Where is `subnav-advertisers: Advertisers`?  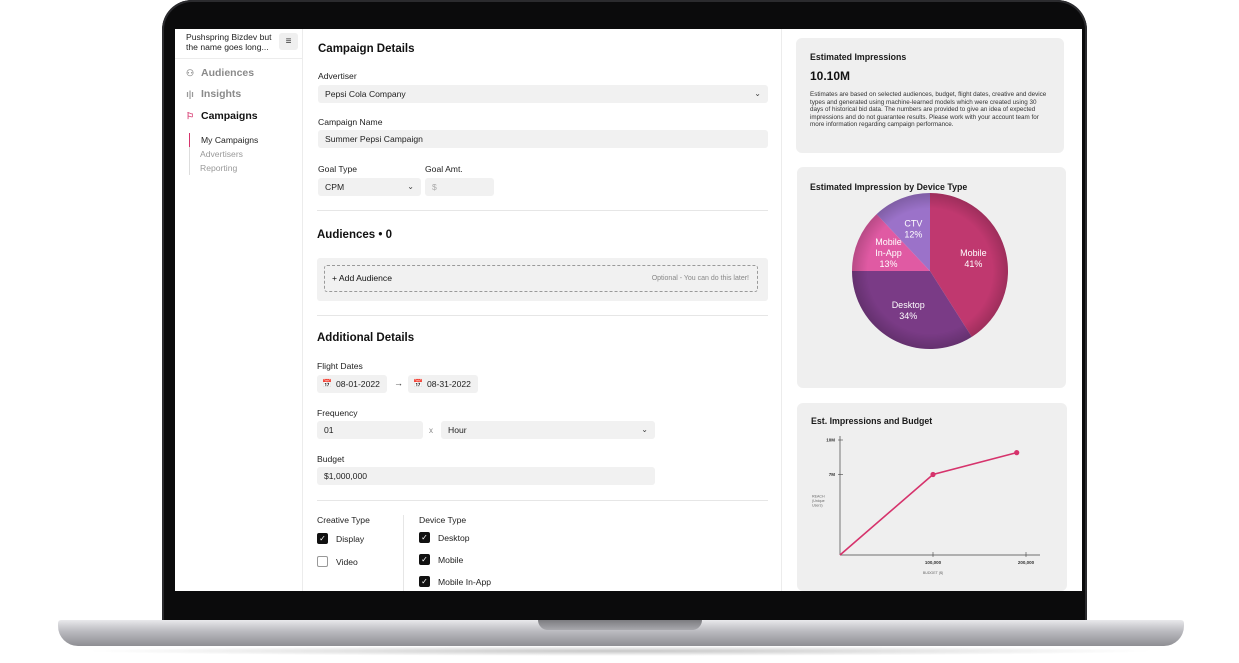
subnav-advertisers: Advertisers is located at coordinates (221, 154).